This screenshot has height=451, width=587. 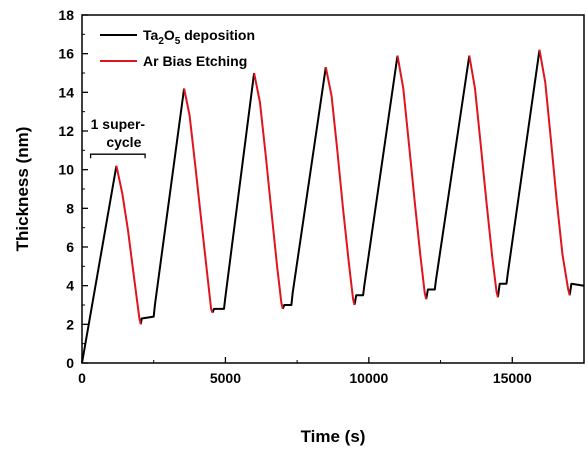 What do you see at coordinates (161, 41) in the screenshot?
I see `legend-label-sub1: 2` at bounding box center [161, 41].